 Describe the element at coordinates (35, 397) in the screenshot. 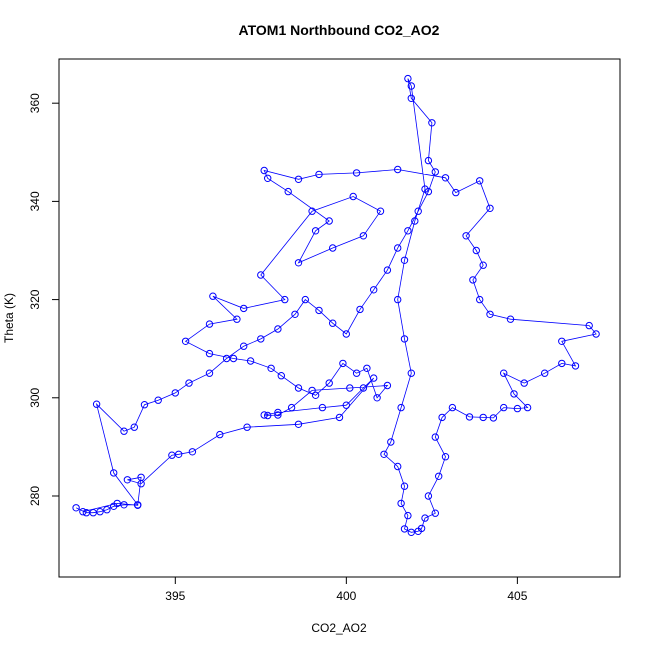

I see `y-tick-label: 300` at that location.